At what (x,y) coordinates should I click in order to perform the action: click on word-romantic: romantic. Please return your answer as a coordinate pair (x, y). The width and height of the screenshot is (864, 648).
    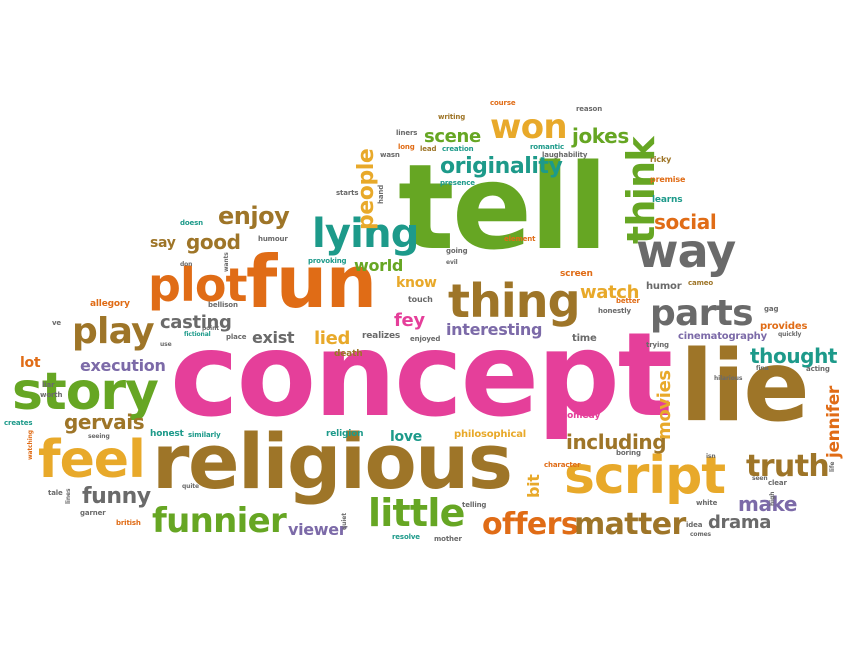
    Looking at the image, I should click on (547, 147).